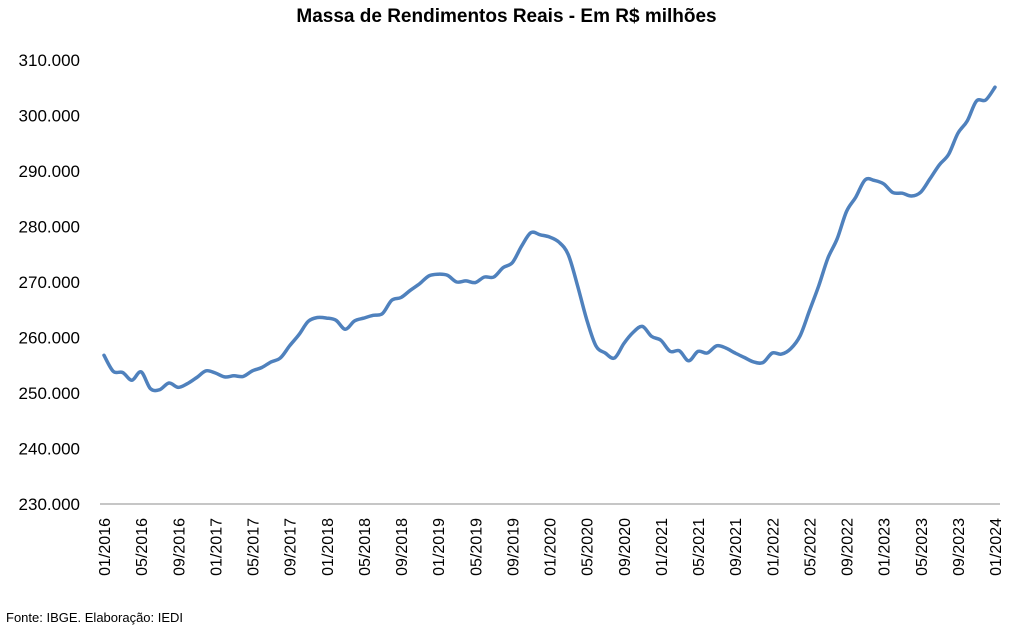 This screenshot has width=1013, height=632. What do you see at coordinates (49, 449) in the screenshot?
I see `y-tick-label: 240.000` at bounding box center [49, 449].